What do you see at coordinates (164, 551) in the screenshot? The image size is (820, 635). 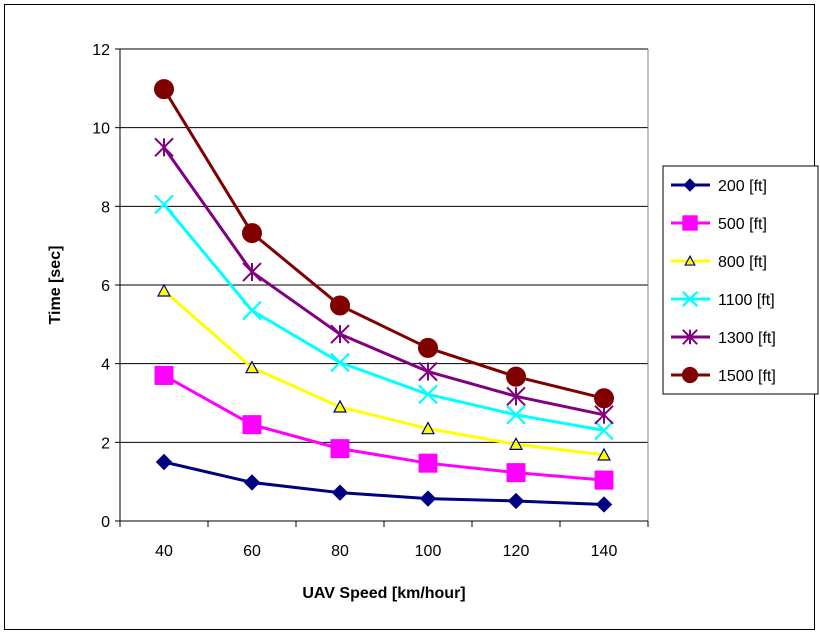 I see `x-tick-label: 40` at bounding box center [164, 551].